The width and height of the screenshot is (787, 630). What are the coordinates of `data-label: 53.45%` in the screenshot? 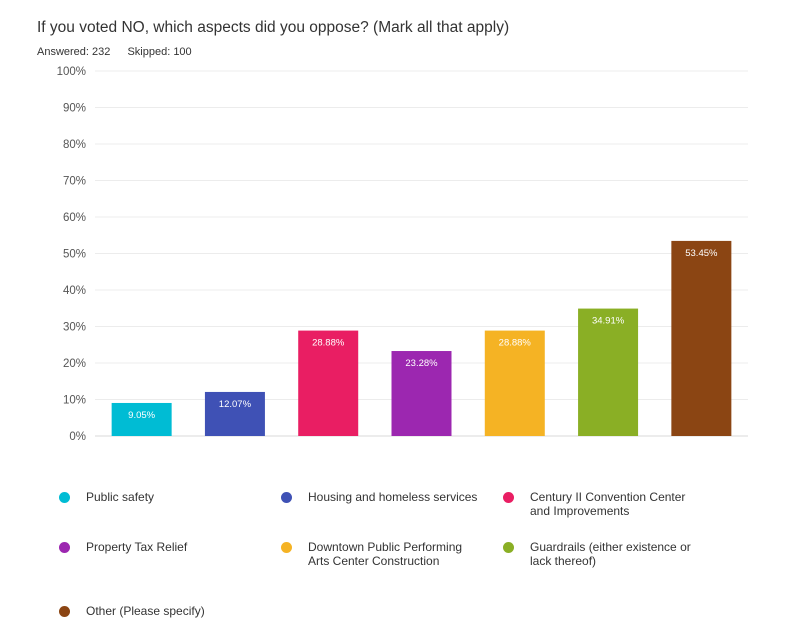 It's located at (701, 253).